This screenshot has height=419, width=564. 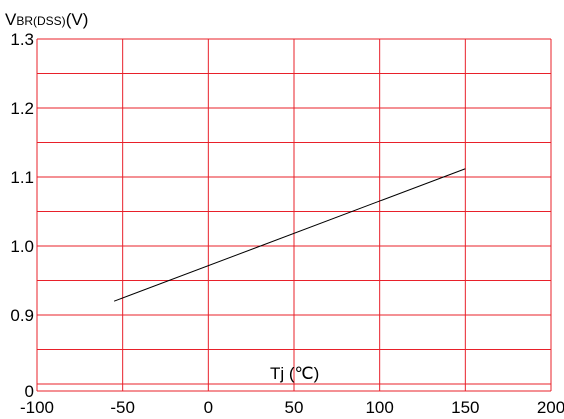 I want to click on y-tick-label: 1.0, so click(x=22, y=246).